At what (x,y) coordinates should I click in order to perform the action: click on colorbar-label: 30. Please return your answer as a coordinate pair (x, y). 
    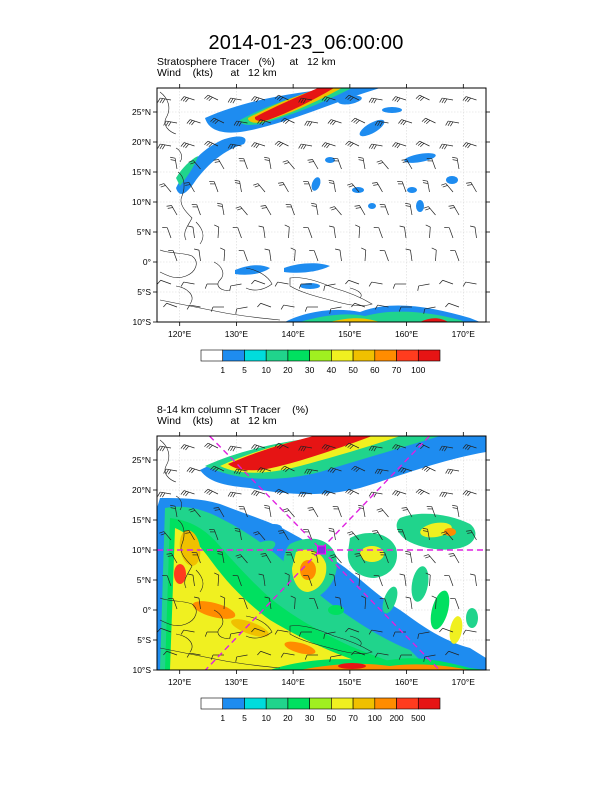
    Looking at the image, I should click on (310, 370).